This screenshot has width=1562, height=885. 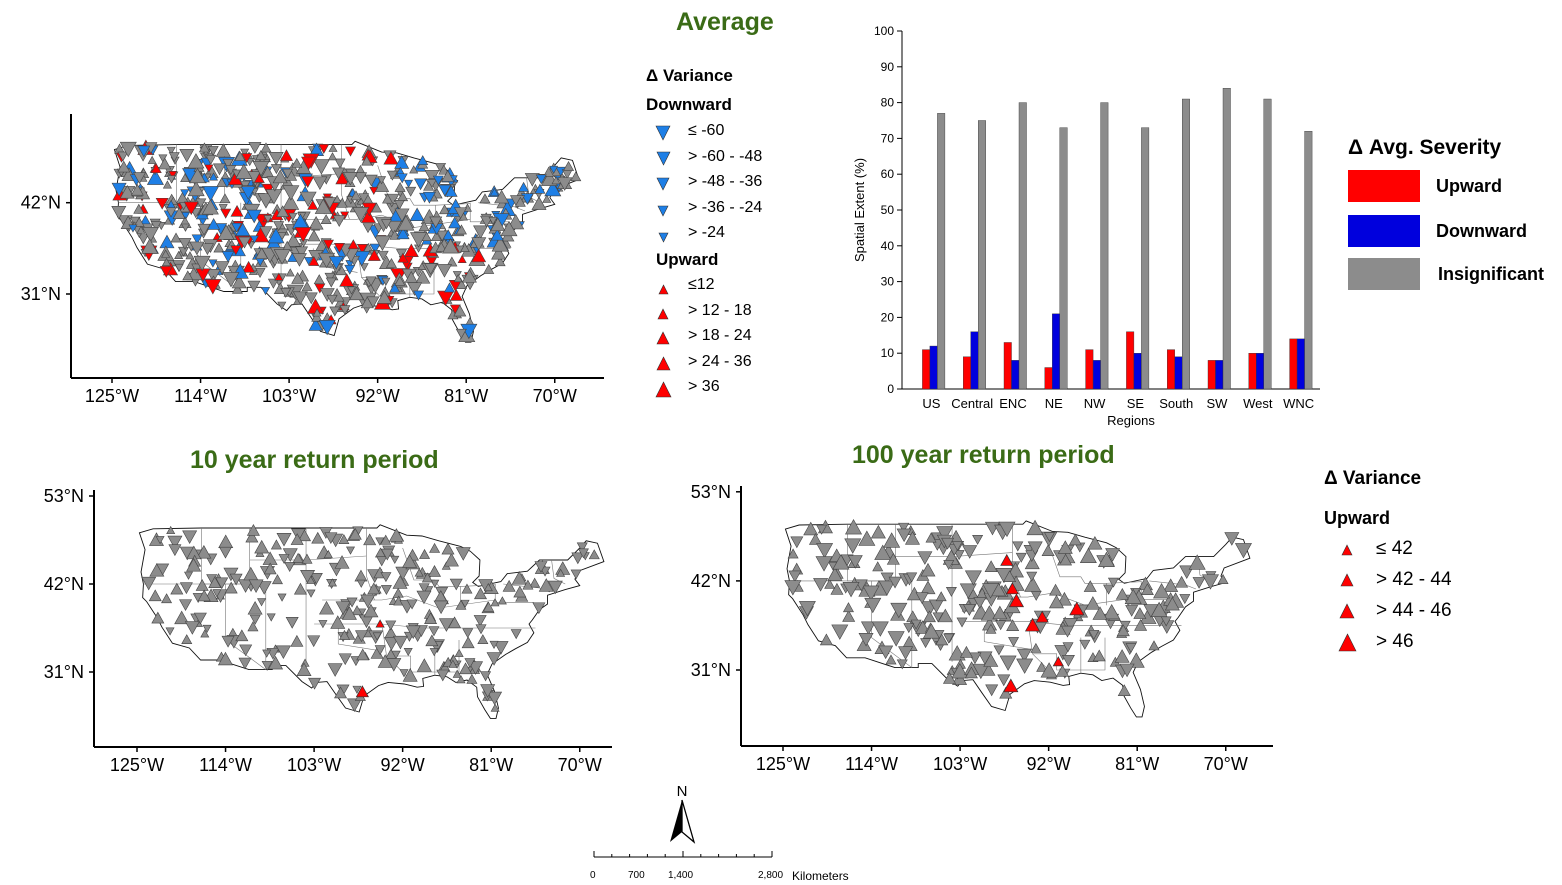 I want to click on bar-upward-west, so click(x=1252, y=371).